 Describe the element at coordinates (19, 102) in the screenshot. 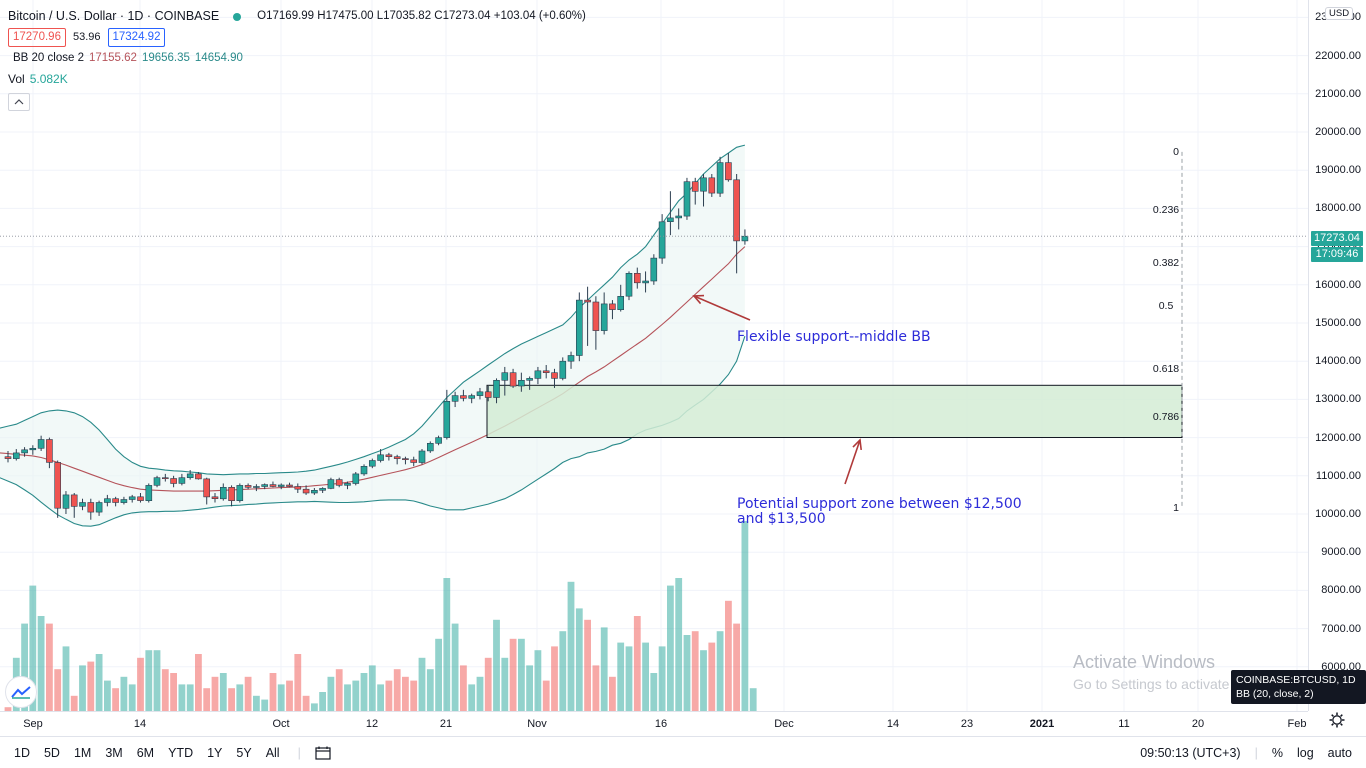

I see `chevron-up-icon` at that location.